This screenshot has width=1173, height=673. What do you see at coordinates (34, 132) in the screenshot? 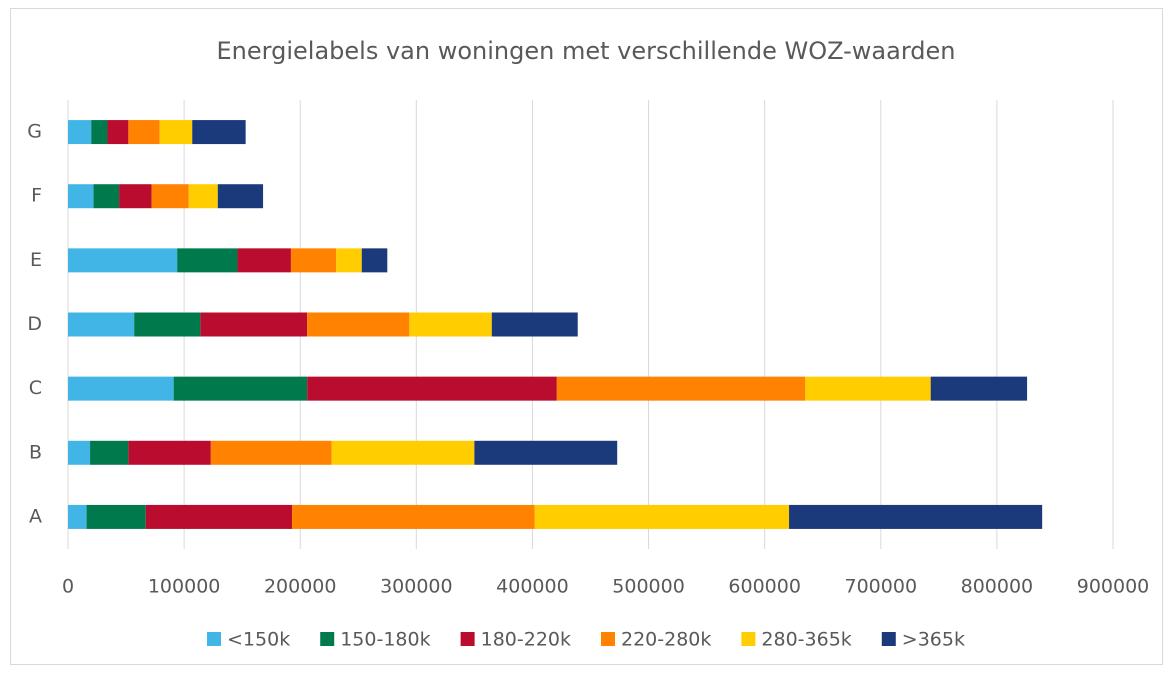
I see `y-tick-label: G` at bounding box center [34, 132].